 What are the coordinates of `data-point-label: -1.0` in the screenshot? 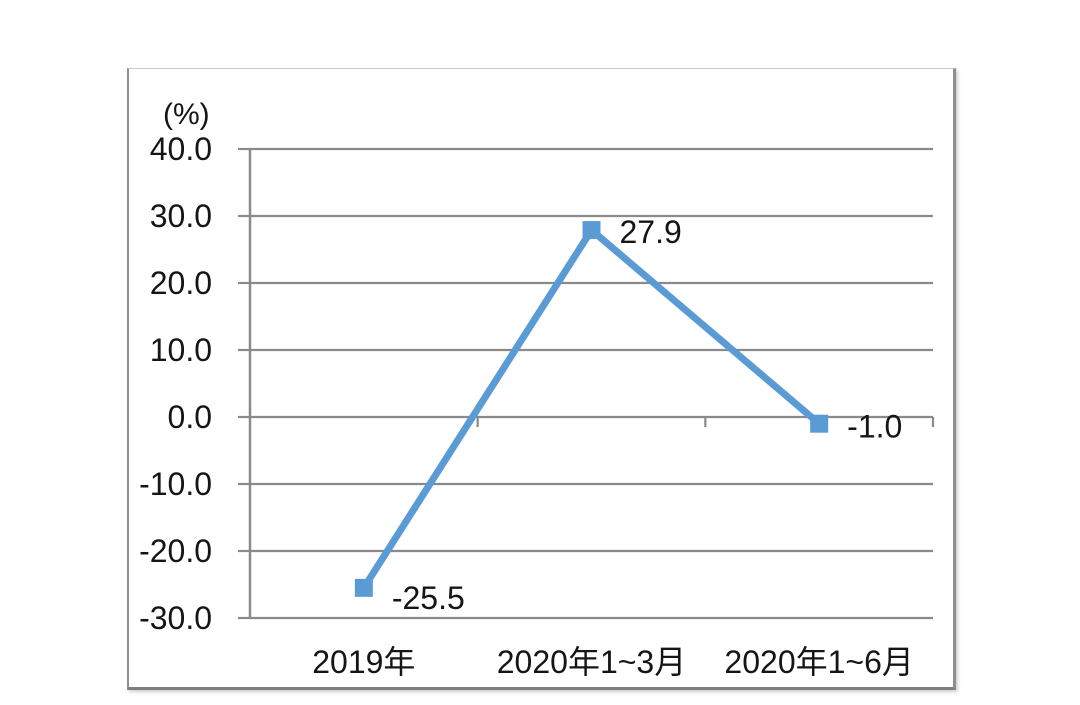 It's located at (874, 427).